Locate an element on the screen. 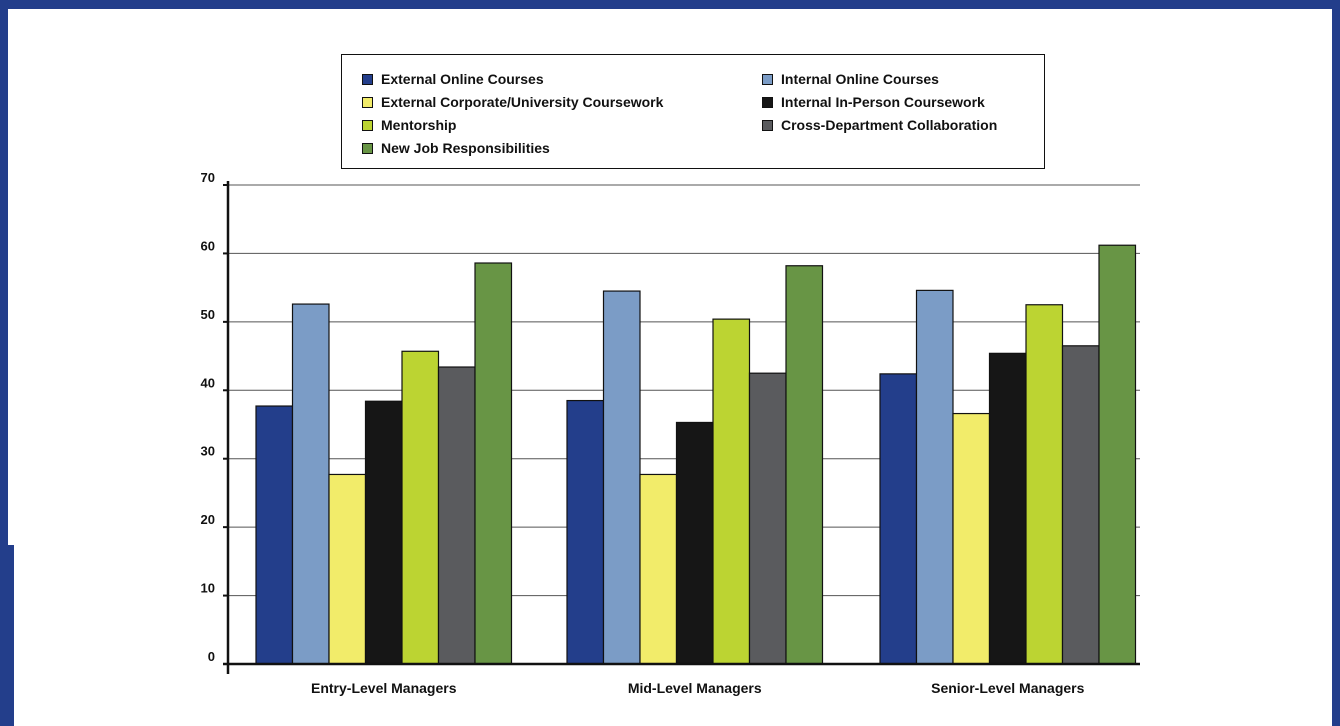  x-category-label: Senior-Level Managers is located at coordinates (1007, 688).